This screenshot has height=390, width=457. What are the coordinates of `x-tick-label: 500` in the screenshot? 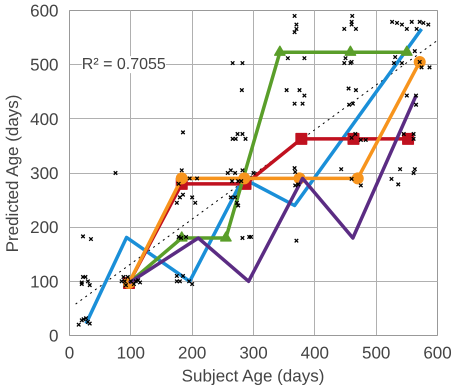 It's located at (376, 353).